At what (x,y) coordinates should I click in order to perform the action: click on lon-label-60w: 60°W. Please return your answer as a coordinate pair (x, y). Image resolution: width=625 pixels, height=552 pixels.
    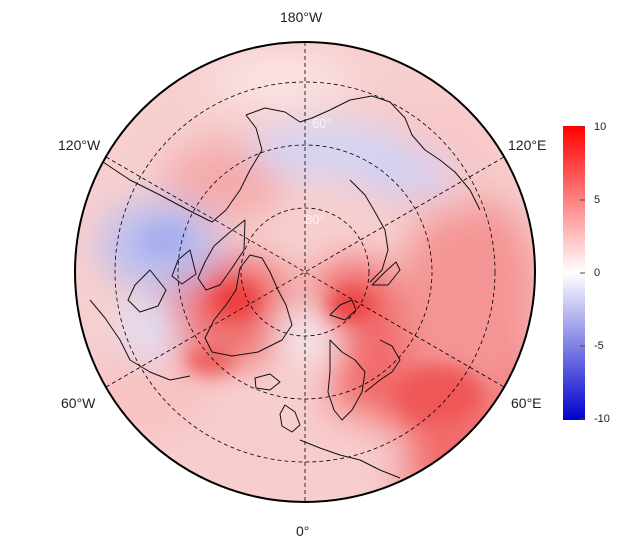
    Looking at the image, I should click on (78, 403).